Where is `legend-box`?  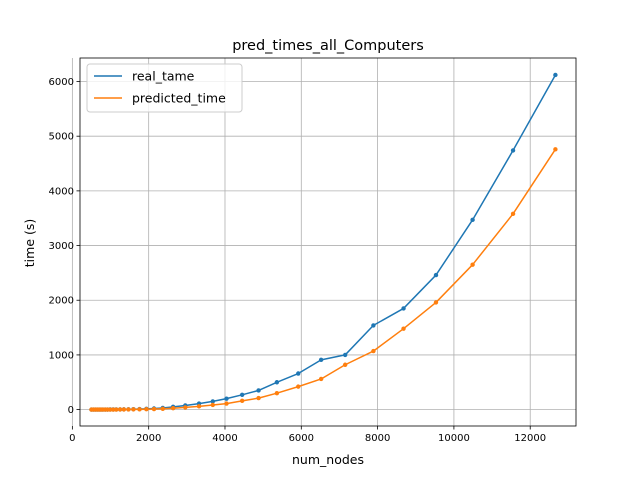
legend-box is located at coordinates (164, 88).